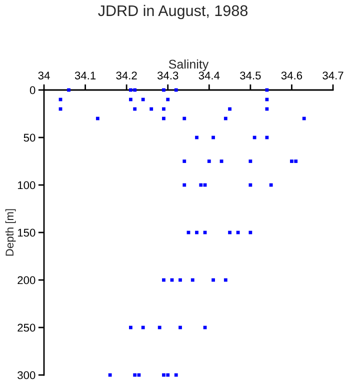 The image size is (346, 384). What do you see at coordinates (27, 280) in the screenshot?
I see `y-tick-label: 200` at bounding box center [27, 280].